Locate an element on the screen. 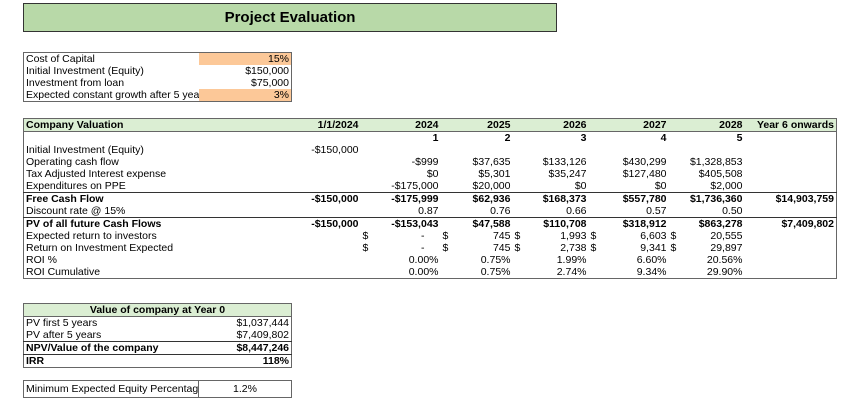  year-number is located at coordinates (791, 138).